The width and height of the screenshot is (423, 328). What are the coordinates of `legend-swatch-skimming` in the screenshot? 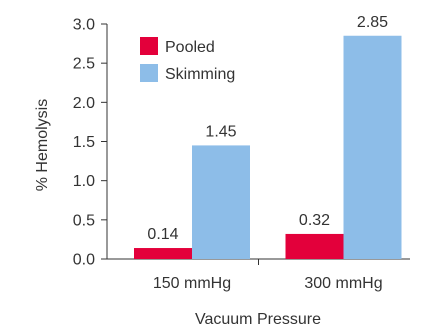 It's located at (149, 73).